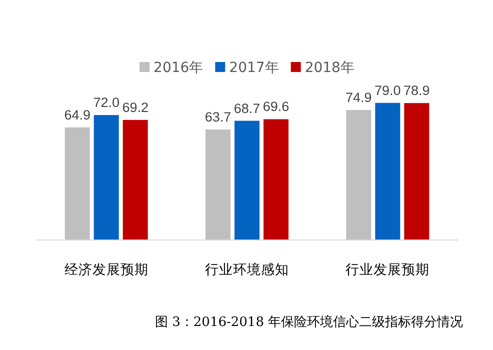 This screenshot has height=350, width=493. What do you see at coordinates (329, 68) in the screenshot?
I see `legend-label: 2018年` at bounding box center [329, 68].